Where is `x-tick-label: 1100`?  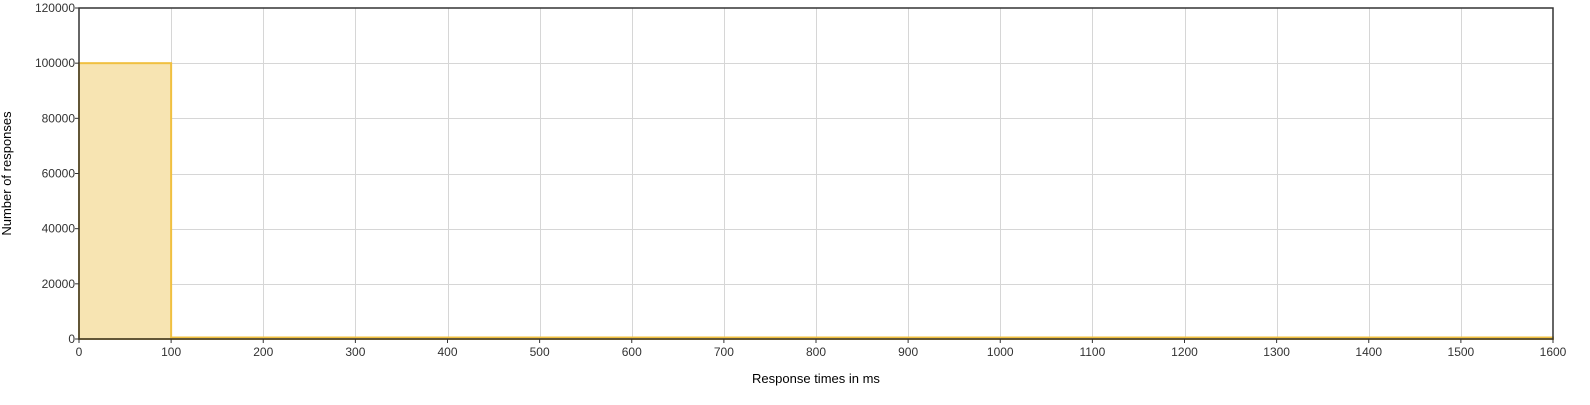
x-tick-label: 1100 is located at coordinates (1092, 352).